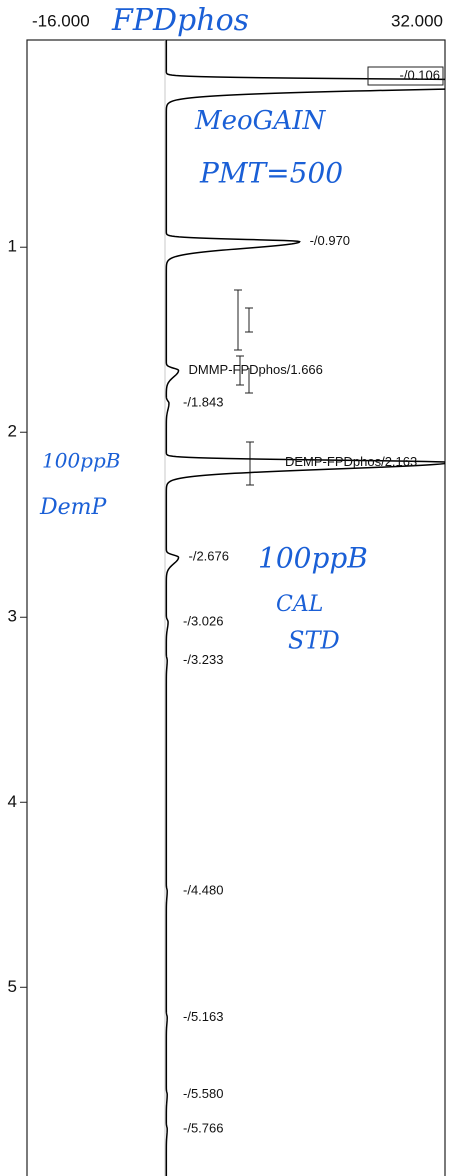 This screenshot has height=1176, width=451. I want to click on peak-label: -/2.676, so click(209, 556).